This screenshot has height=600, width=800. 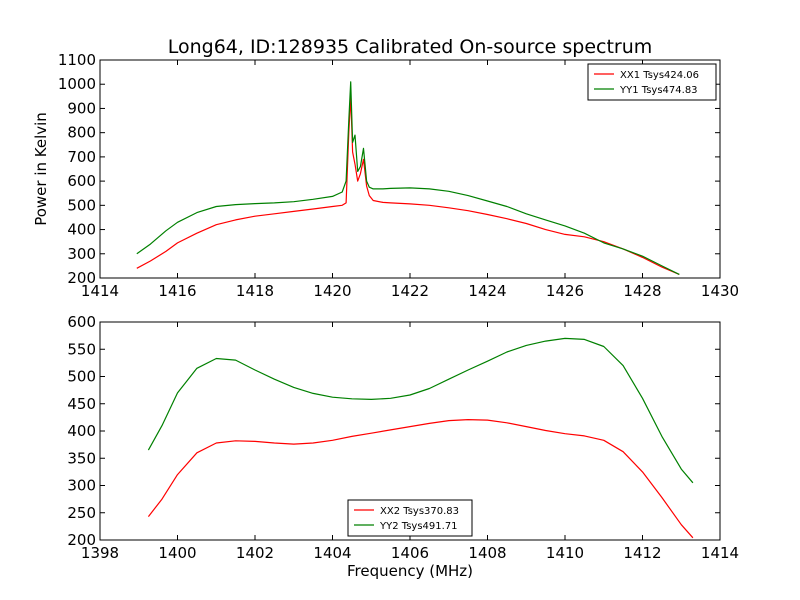 What do you see at coordinates (565, 291) in the screenshot?
I see `top-x-tick-label: 1426` at bounding box center [565, 291].